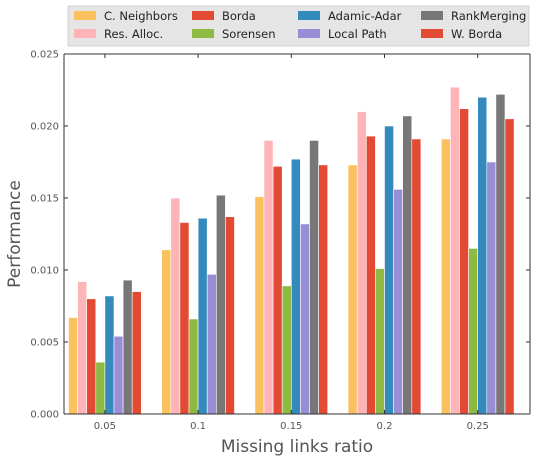  Describe the element at coordinates (127, 347) in the screenshot. I see `bar-rankmerging-0.05` at that location.